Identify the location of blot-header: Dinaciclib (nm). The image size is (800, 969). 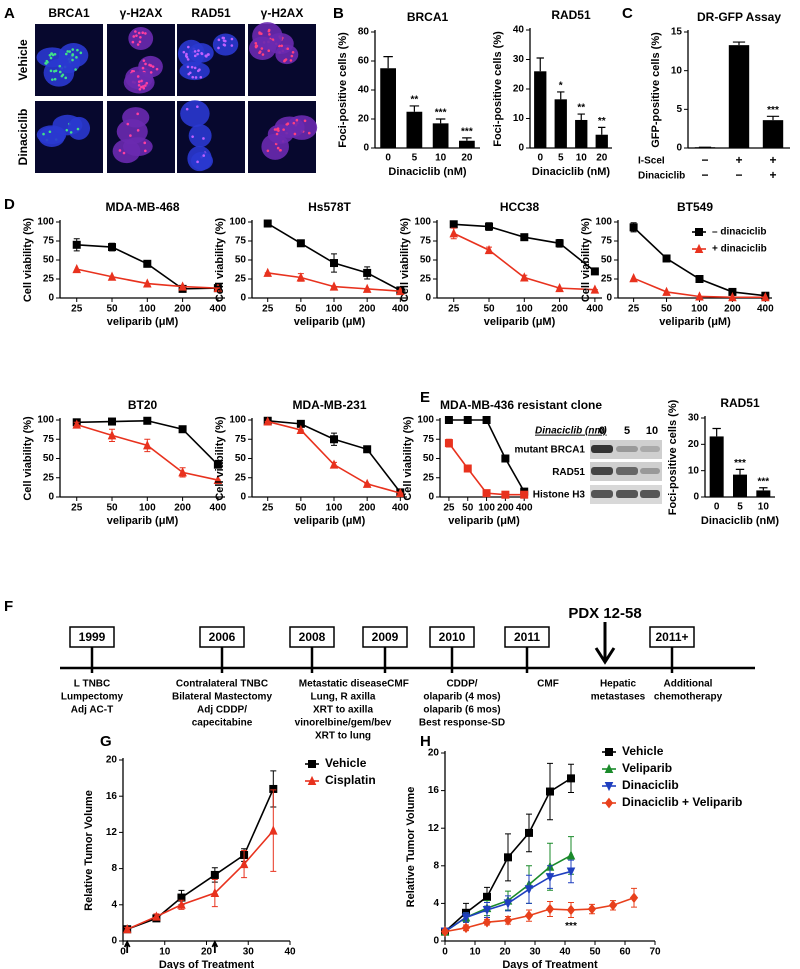
(571, 431).